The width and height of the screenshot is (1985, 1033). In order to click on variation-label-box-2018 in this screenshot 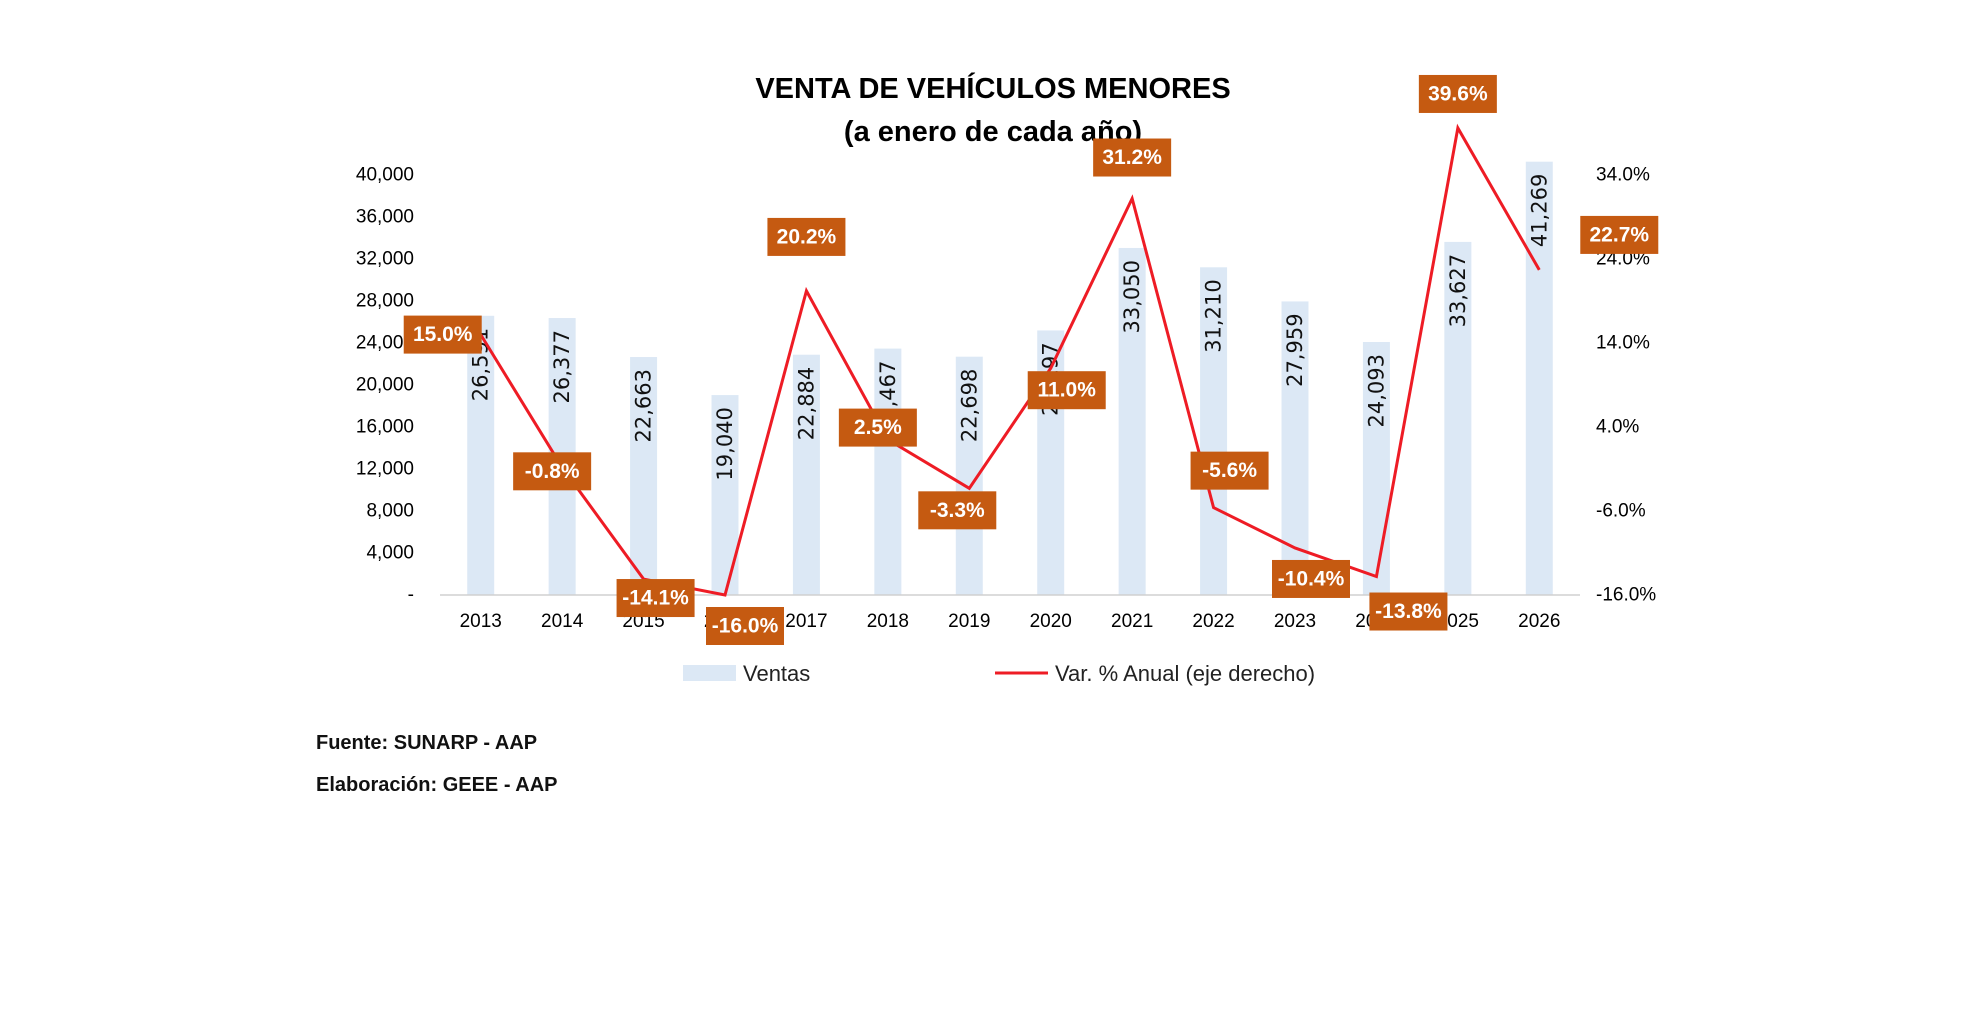, I will do `click(877, 427)`.